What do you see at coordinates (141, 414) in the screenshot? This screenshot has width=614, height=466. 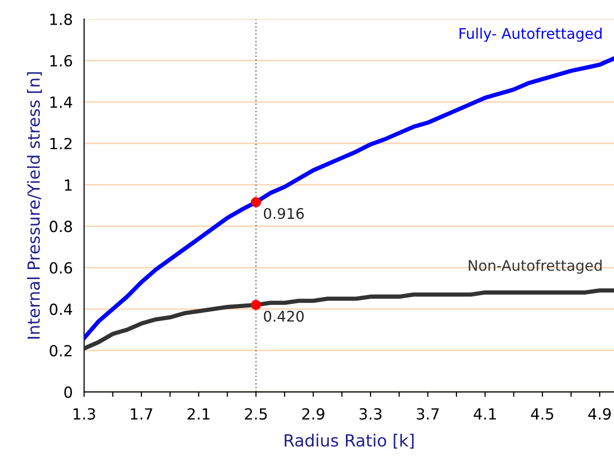 I see `x-tick-label: 1.7` at bounding box center [141, 414].